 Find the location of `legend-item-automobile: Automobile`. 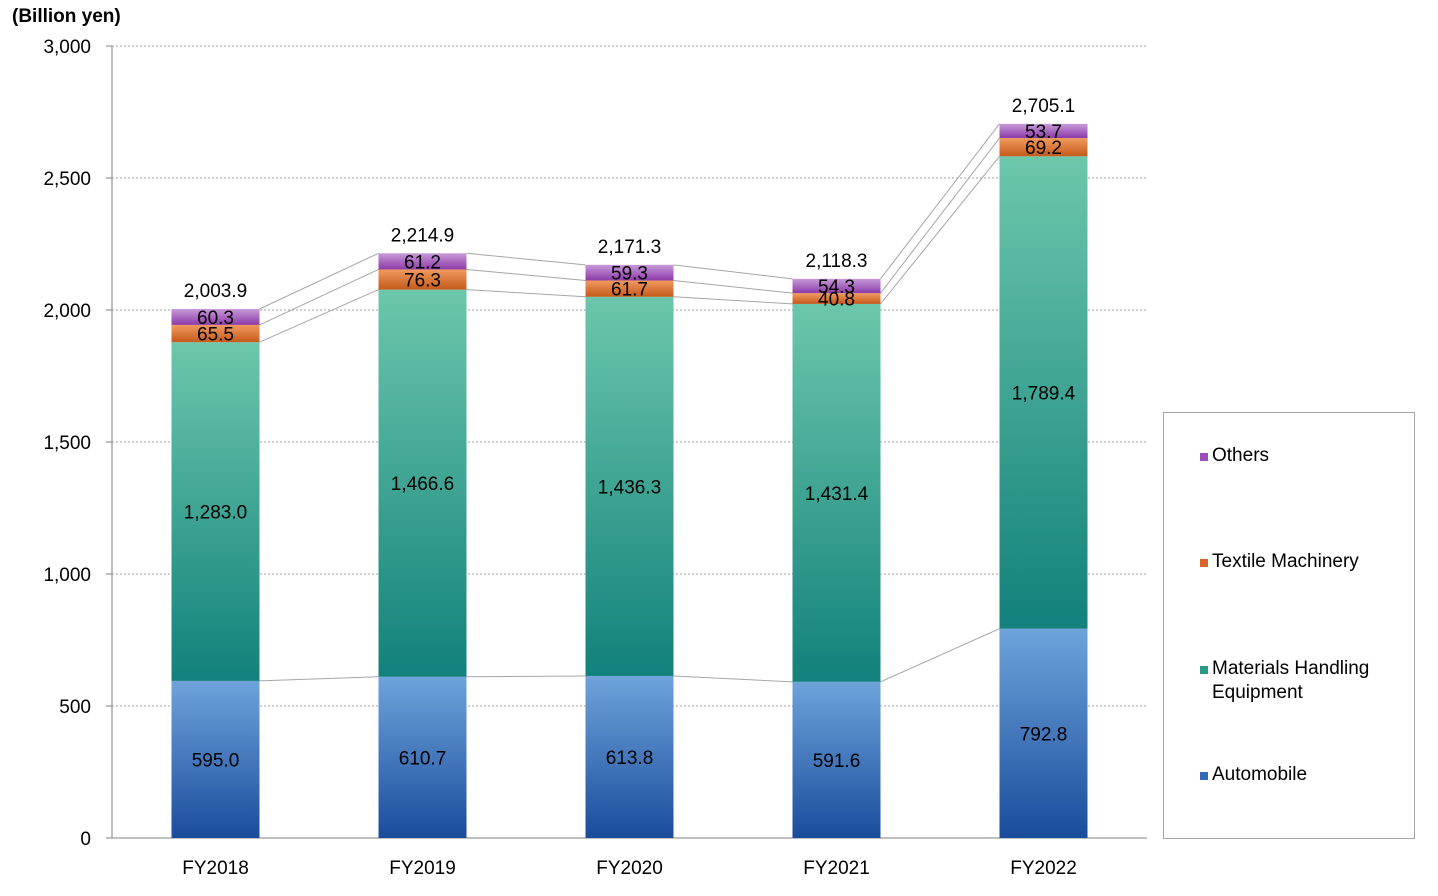

legend-item-automobile: Automobile is located at coordinates (1254, 775).